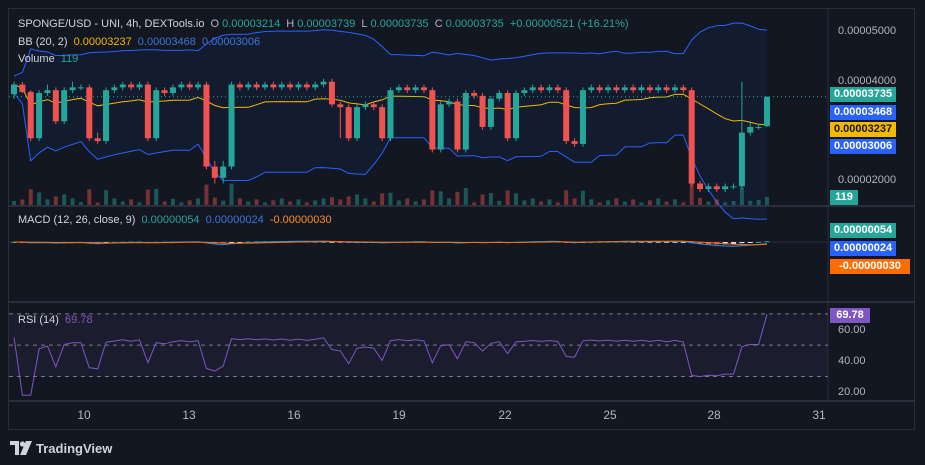  I want to click on volume-label: Volume, so click(36, 59).